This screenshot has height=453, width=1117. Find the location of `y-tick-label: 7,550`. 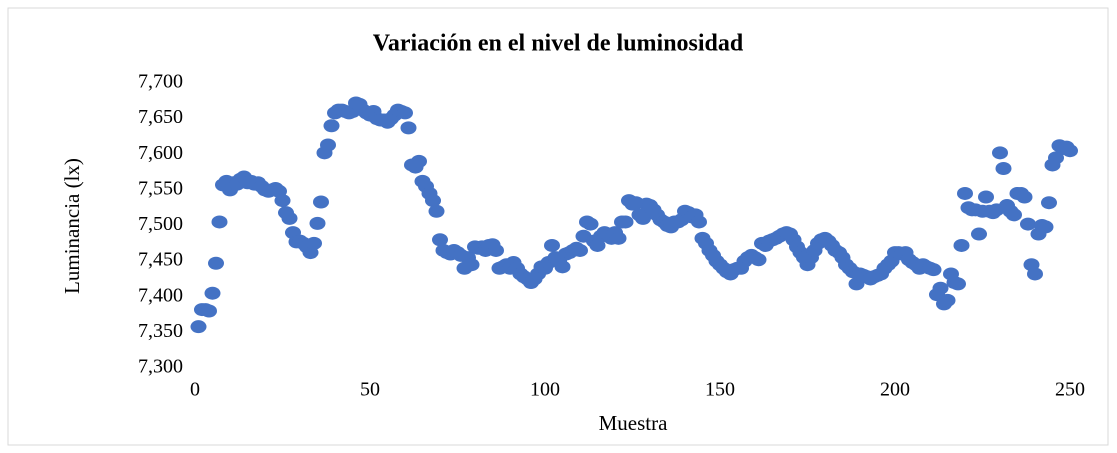

y-tick-label: 7,550 is located at coordinates (160, 188).